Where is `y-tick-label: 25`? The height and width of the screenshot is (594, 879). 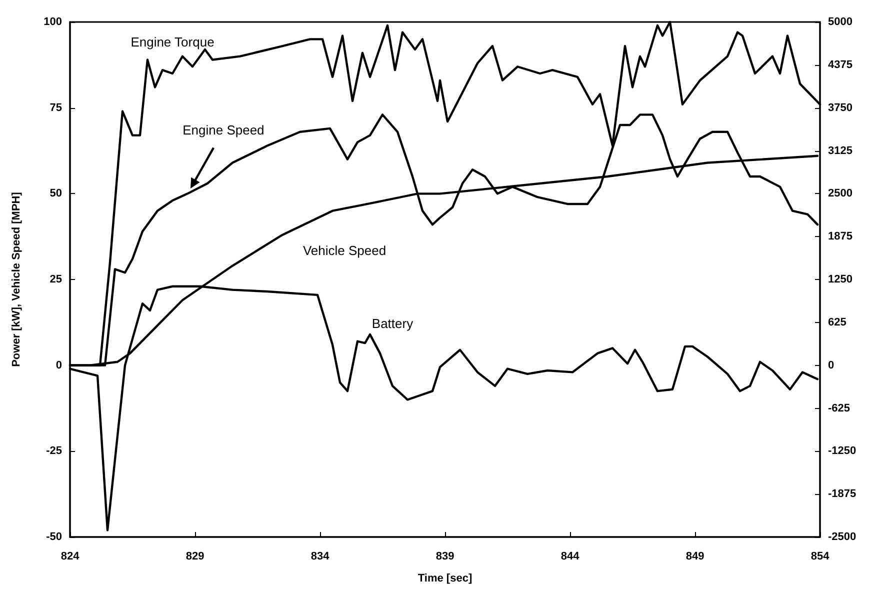 y-tick-label: 25 is located at coordinates (56, 280).